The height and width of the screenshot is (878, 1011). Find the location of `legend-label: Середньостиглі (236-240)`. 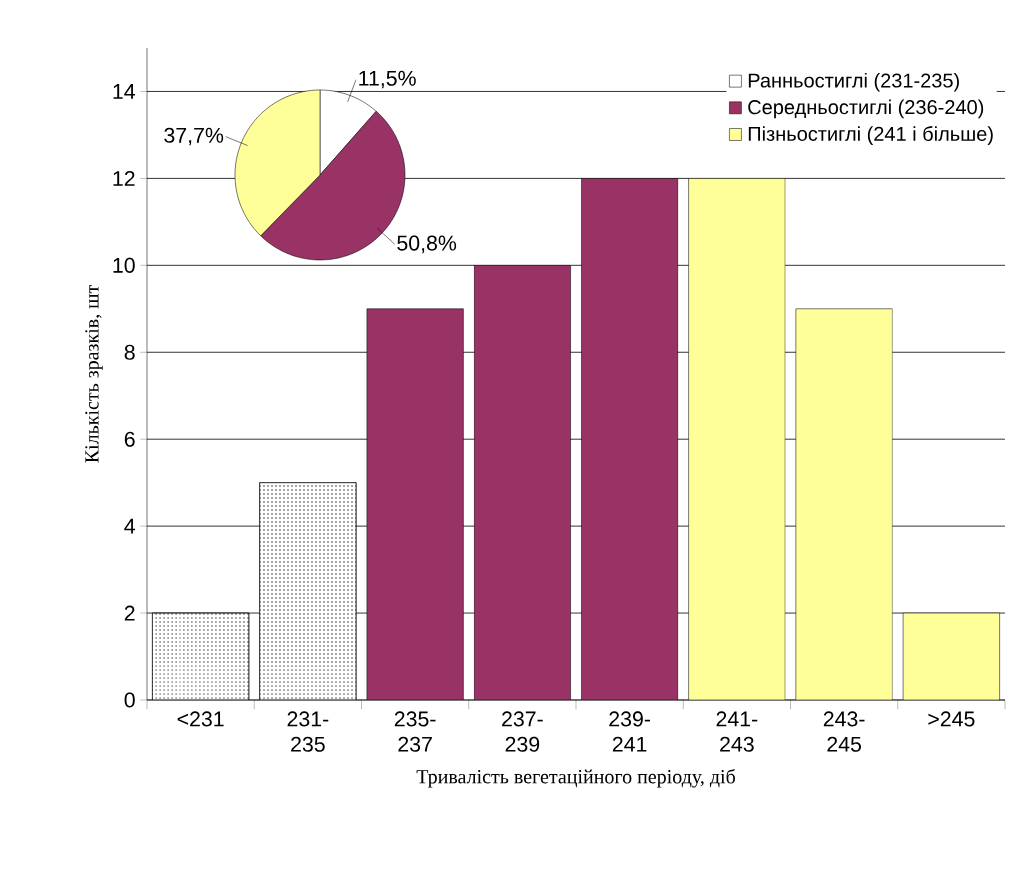

legend-label: Середньостиглі (236-240) is located at coordinates (866, 109).